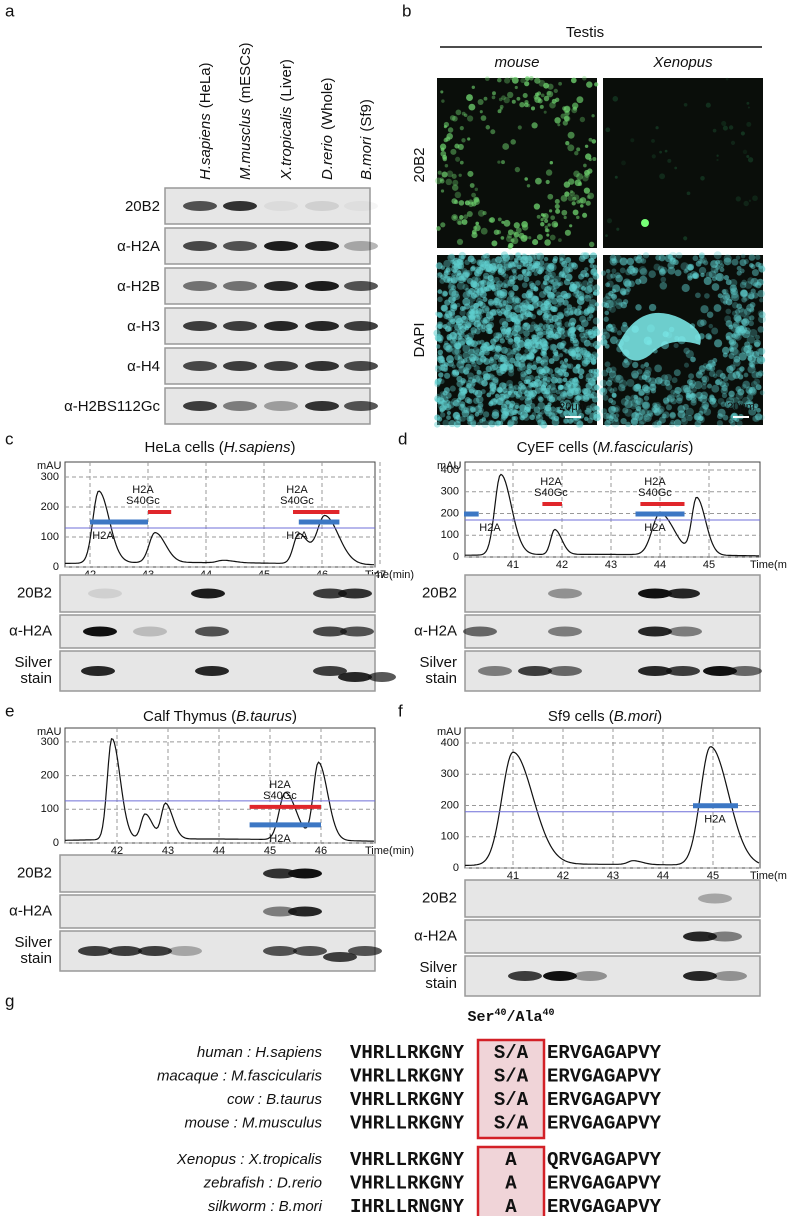 The width and height of the screenshot is (787, 1216). I want to click on title-end: ), so click(690, 447).